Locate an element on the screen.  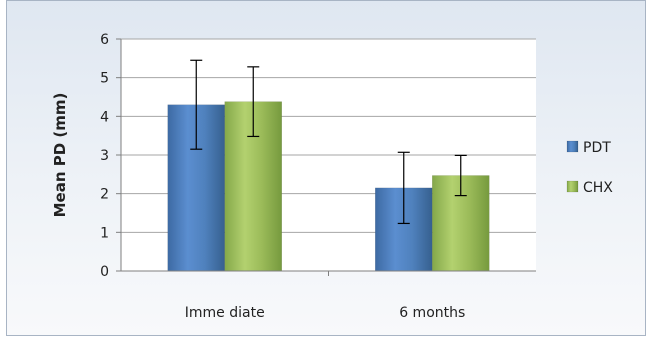
y-tick-label: 1 is located at coordinates (104, 233).